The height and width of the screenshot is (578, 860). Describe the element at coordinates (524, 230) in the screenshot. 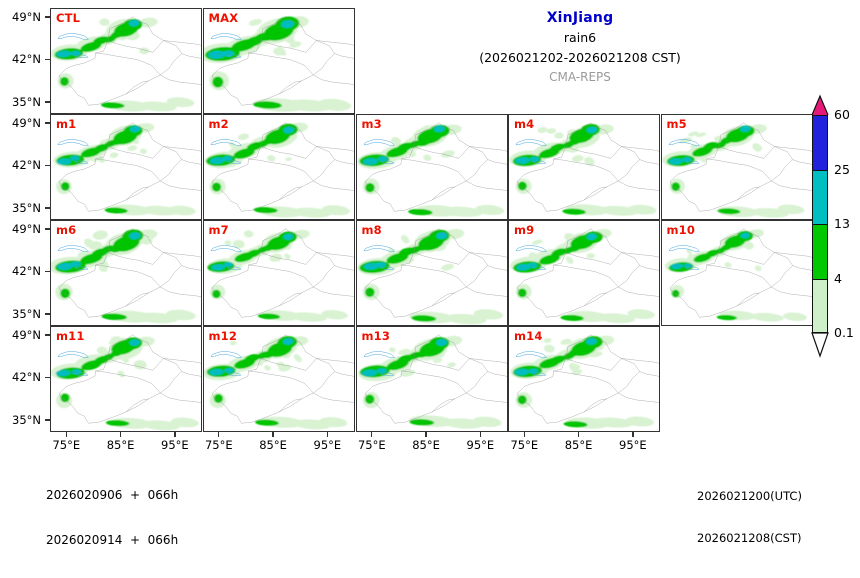

I see `panel-label-m9: m9` at that location.